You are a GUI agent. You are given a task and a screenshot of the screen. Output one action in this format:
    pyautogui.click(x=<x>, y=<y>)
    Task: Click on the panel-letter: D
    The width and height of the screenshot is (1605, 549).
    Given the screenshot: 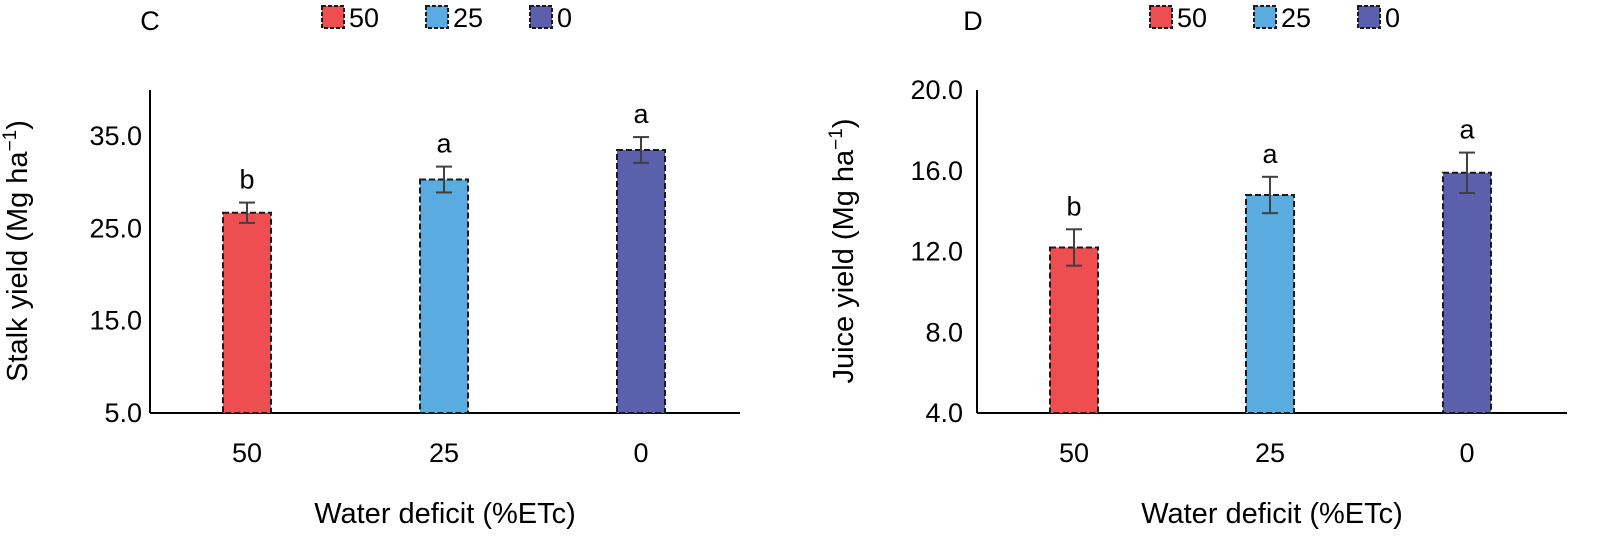 What is the action you would take?
    pyautogui.click(x=973, y=21)
    